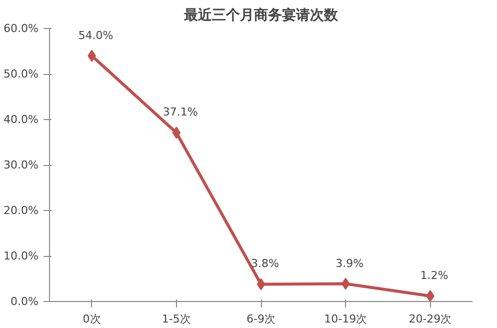 This screenshot has width=497, height=328. What do you see at coordinates (21, 165) in the screenshot?
I see `y-tick-label: 30.0%` at bounding box center [21, 165].